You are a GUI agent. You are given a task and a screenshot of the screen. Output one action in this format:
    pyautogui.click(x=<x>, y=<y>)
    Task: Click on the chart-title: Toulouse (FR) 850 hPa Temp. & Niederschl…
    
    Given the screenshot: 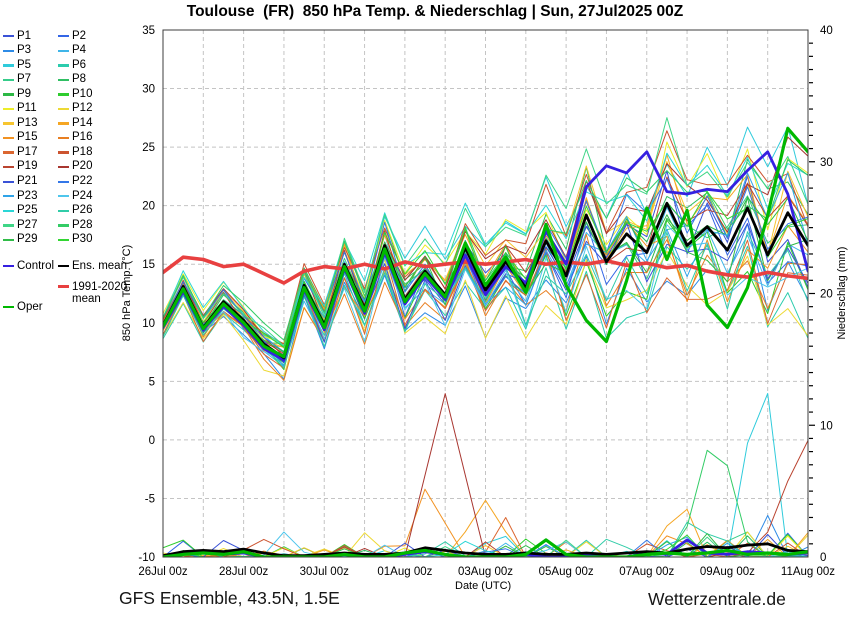 What is the action you would take?
    pyautogui.click(x=435, y=11)
    